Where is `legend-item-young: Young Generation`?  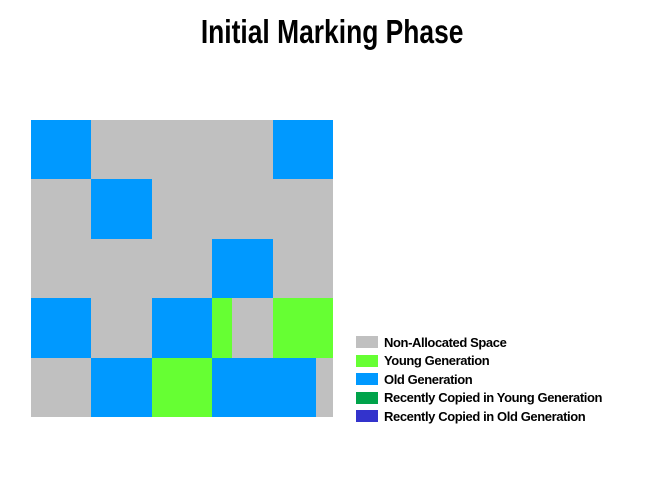 legend-item-young: Young Generation is located at coordinates (479, 360).